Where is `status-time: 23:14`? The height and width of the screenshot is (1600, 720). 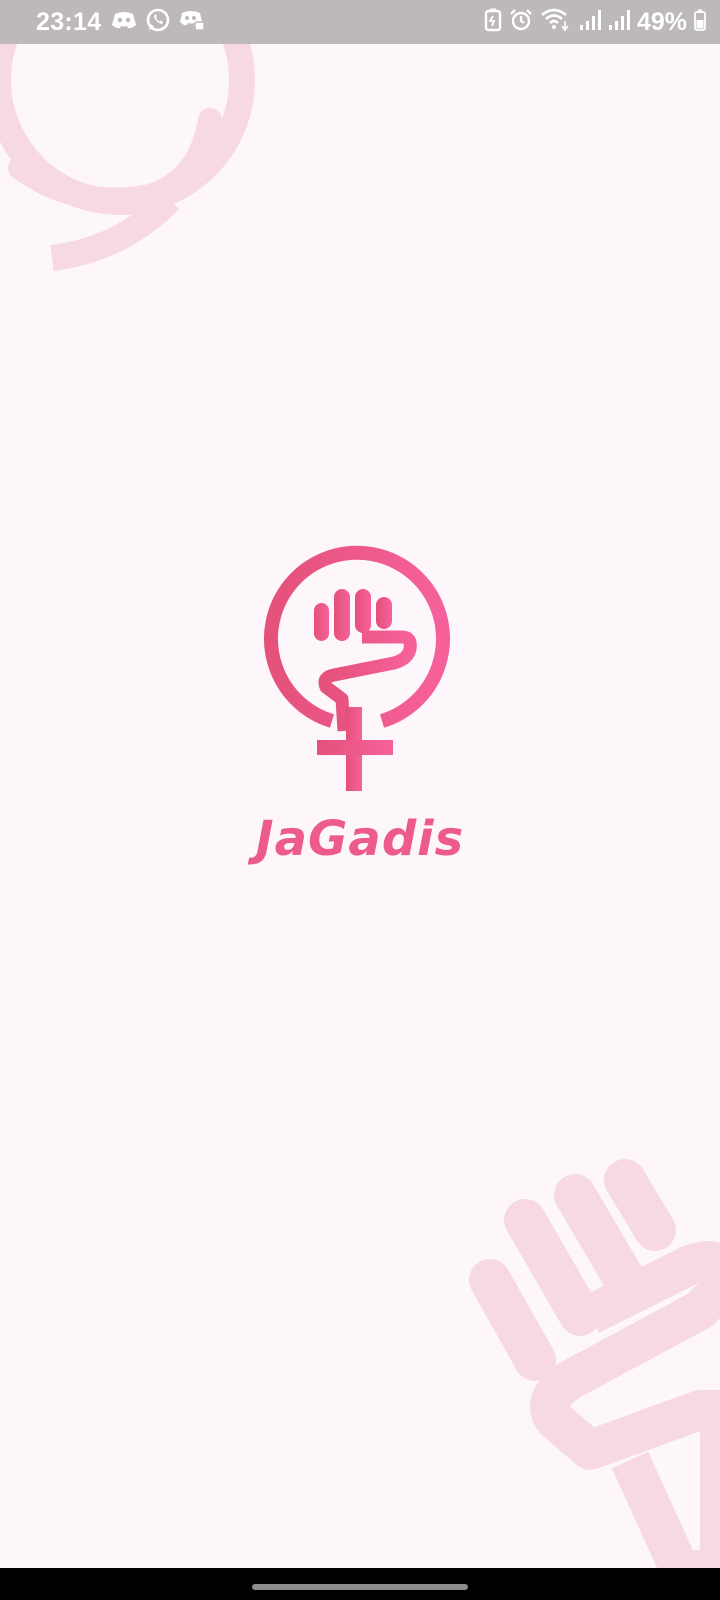
status-time: 23:14 is located at coordinates (69, 21).